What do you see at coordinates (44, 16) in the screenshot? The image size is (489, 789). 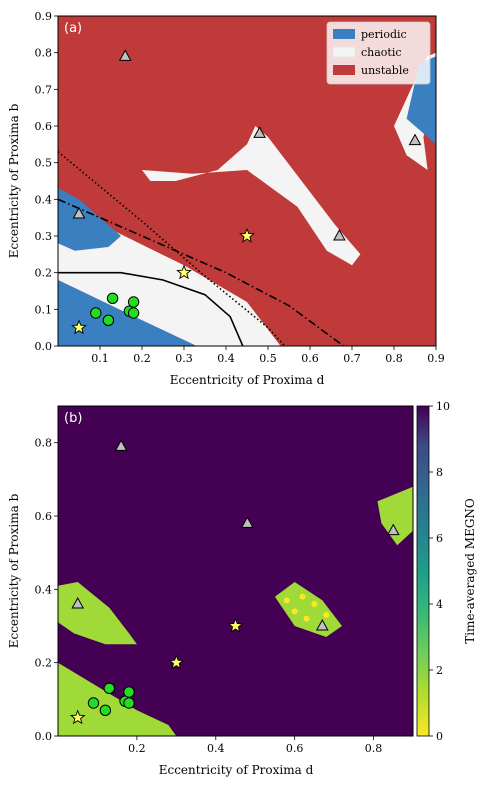 I see `y-tick-label: 0.9` at bounding box center [44, 16].